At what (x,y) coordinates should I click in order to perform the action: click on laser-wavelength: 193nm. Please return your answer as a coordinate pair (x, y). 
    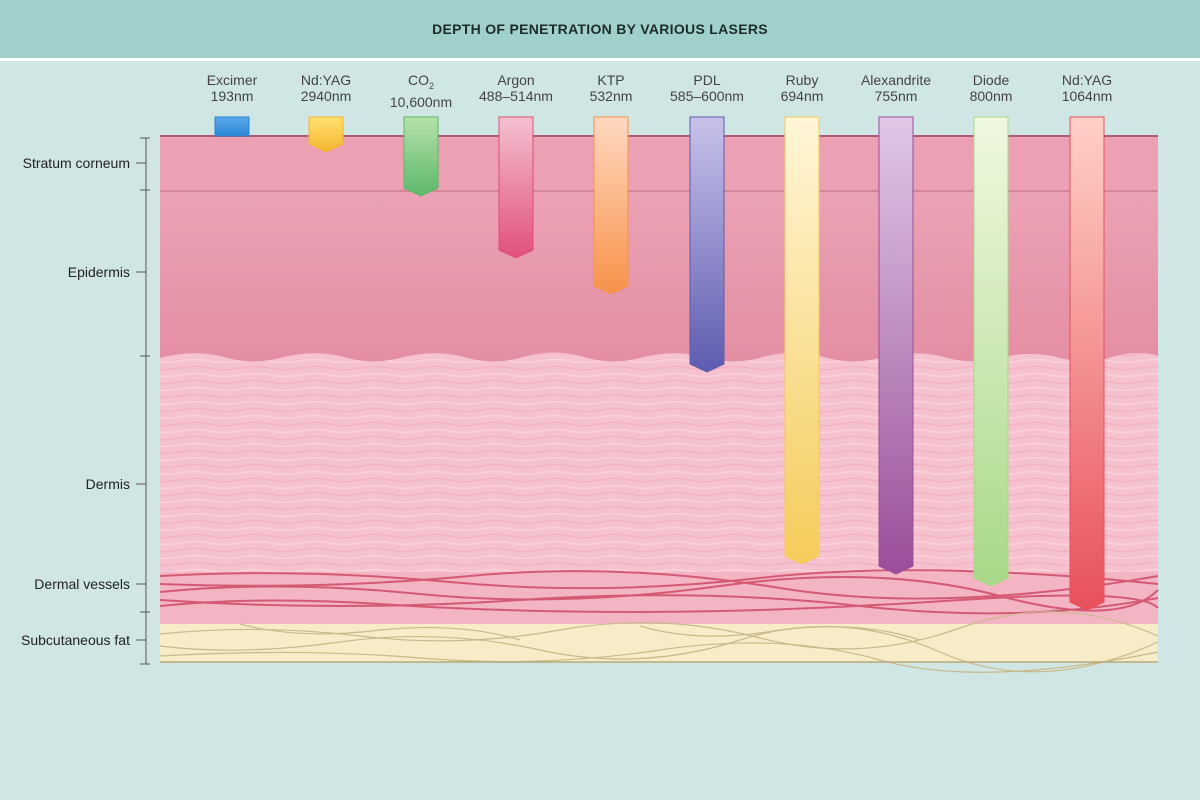
    Looking at the image, I should click on (232, 96).